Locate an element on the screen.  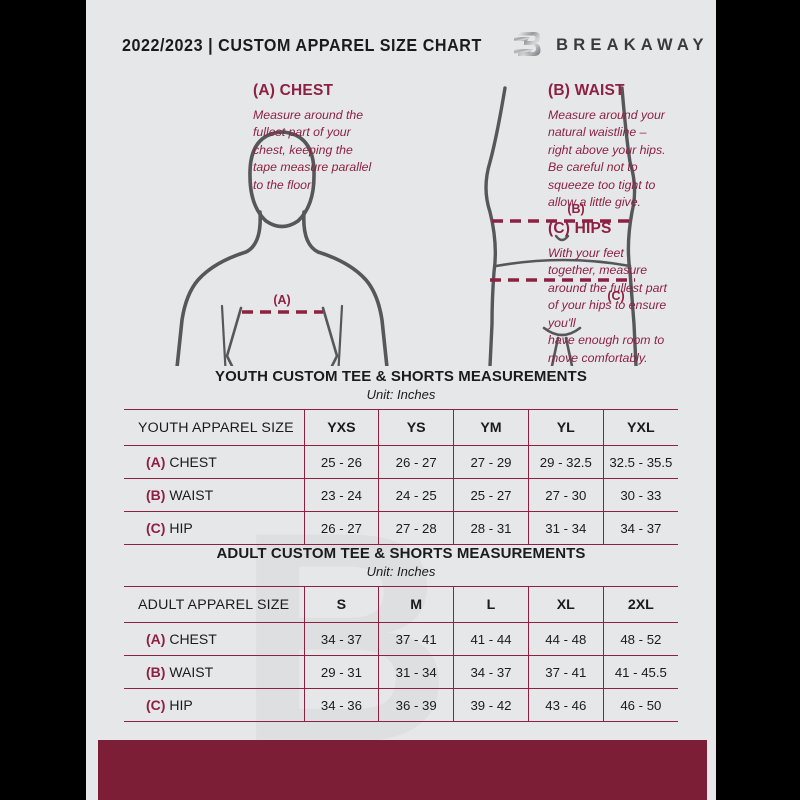
adult-table-unit: Unit: Inches is located at coordinates (401, 571).